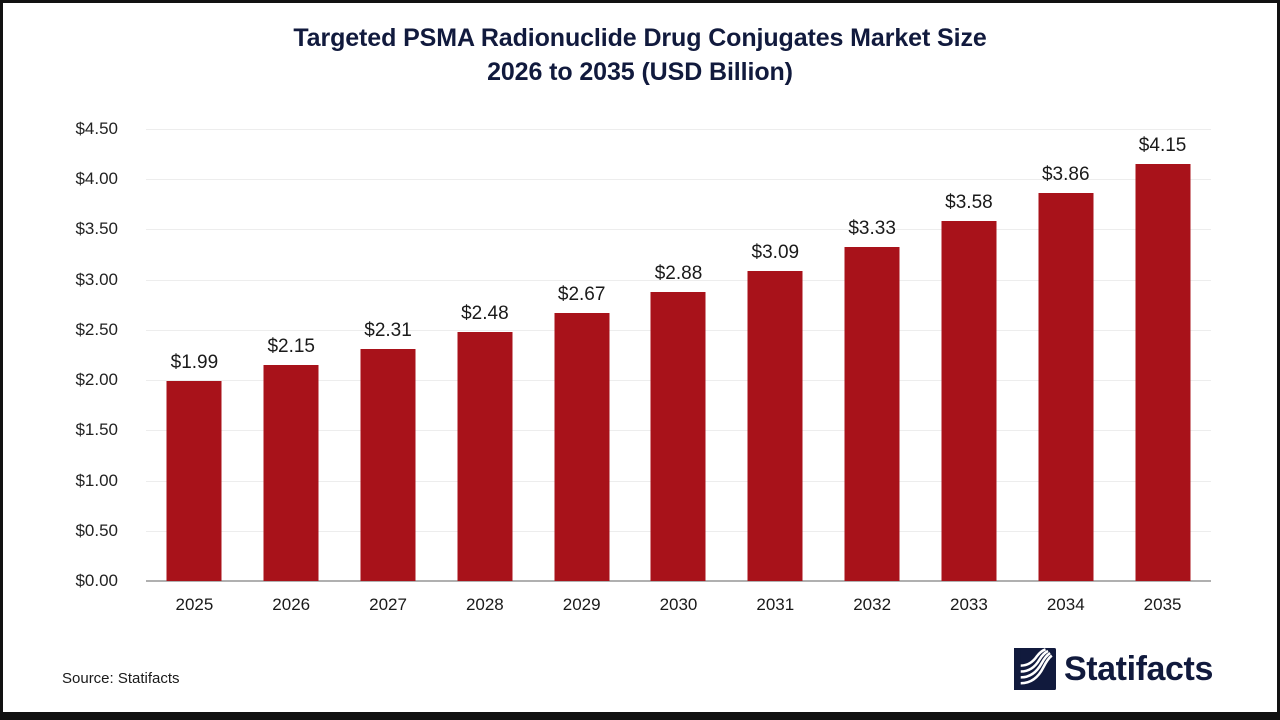  I want to click on bar-group: $2.31, so click(388, 355).